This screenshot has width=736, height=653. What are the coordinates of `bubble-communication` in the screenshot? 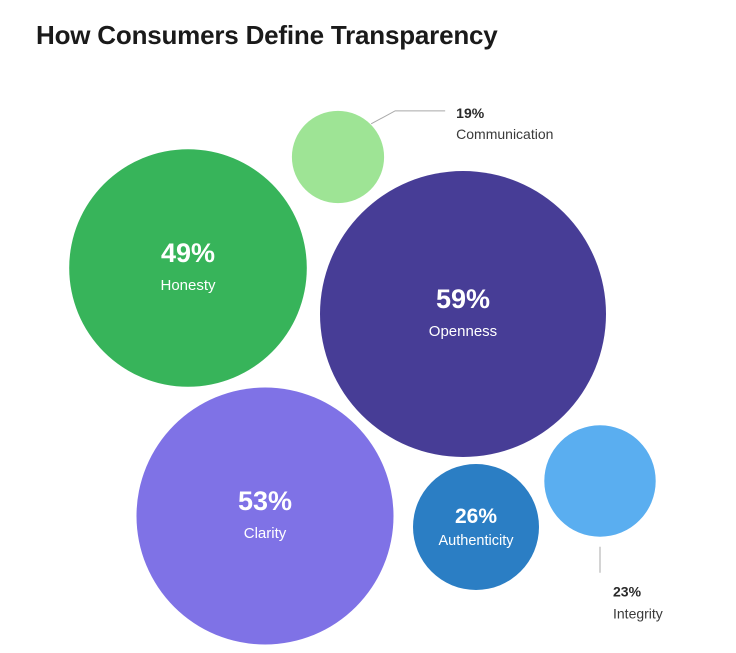 It's located at (338, 157).